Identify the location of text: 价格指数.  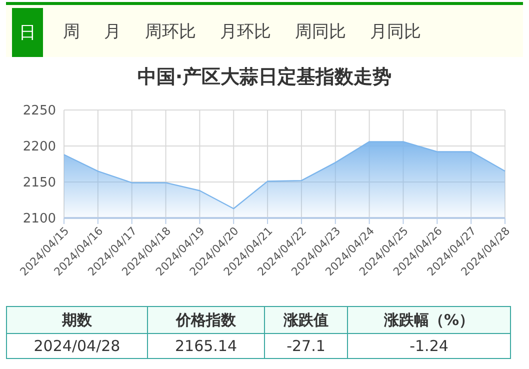
(206, 320).